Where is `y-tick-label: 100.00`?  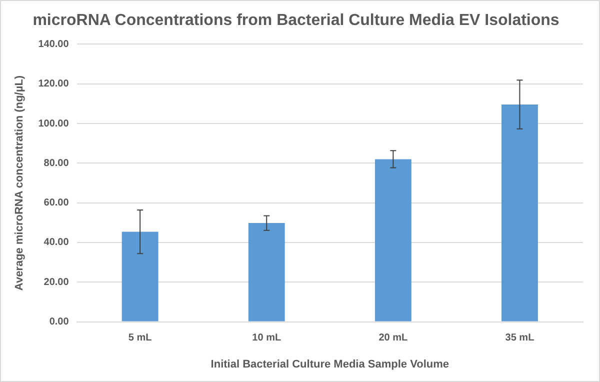 y-tick-label: 100.00 is located at coordinates (54, 124).